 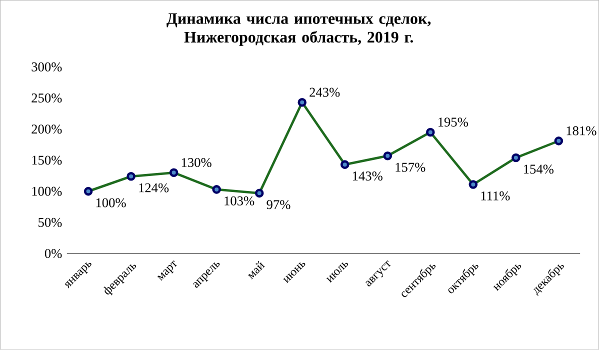 What do you see at coordinates (154, 187) in the screenshot?
I see `data-label: 124%` at bounding box center [154, 187].